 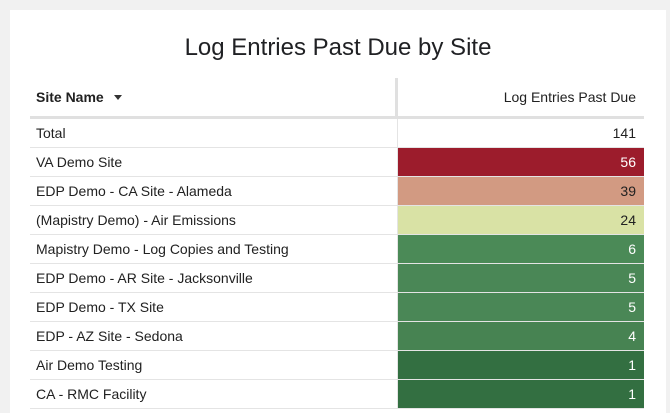 I want to click on past-due-count-cell: 6, so click(x=521, y=249).